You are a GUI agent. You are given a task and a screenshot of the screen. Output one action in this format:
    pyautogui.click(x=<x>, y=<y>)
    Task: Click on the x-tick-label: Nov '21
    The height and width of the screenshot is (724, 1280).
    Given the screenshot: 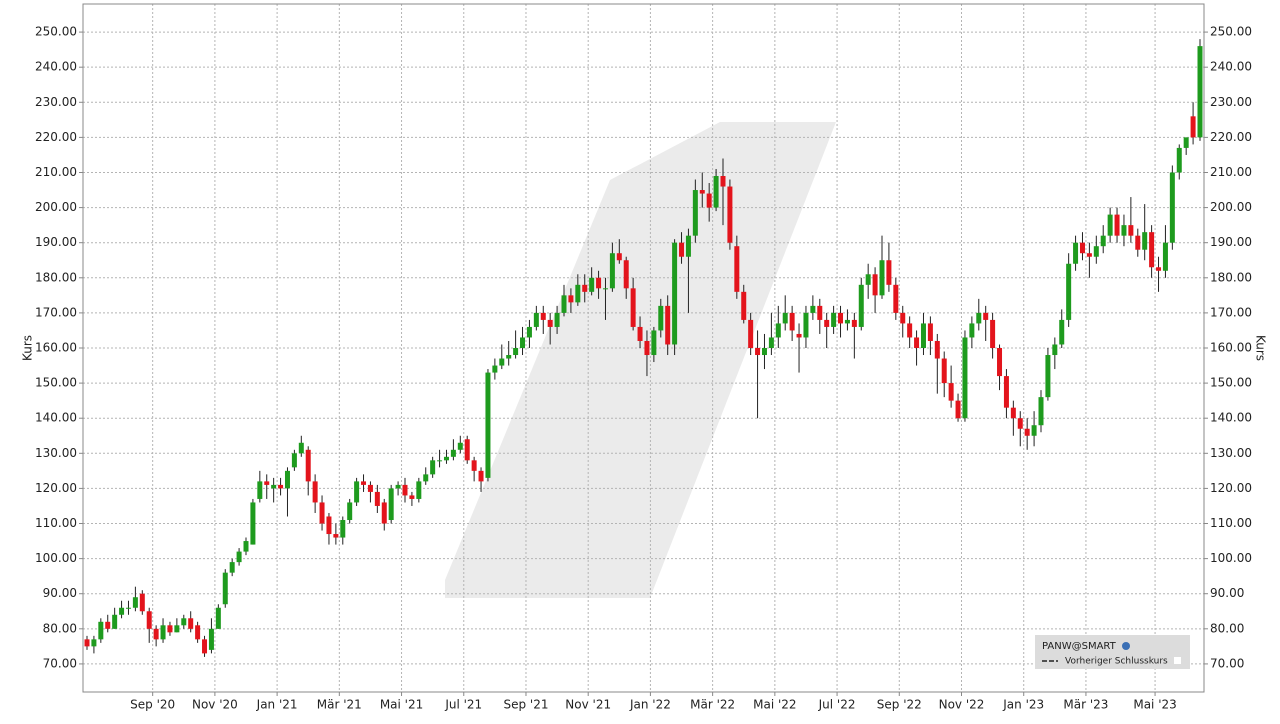 What is the action you would take?
    pyautogui.click(x=588, y=705)
    